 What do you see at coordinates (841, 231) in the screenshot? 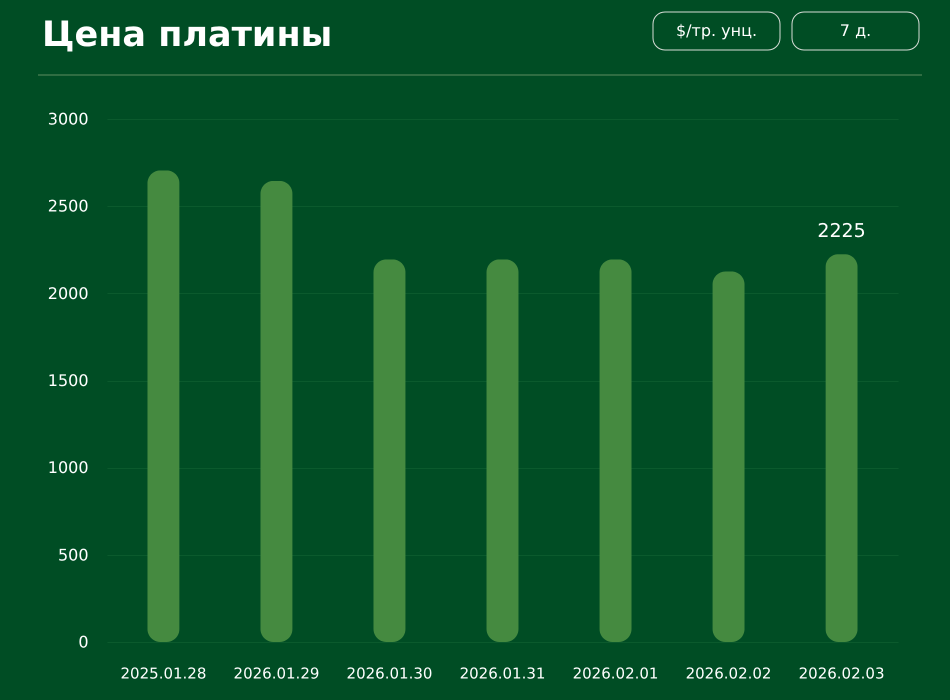
I see `data-label: 2225` at bounding box center [841, 231].